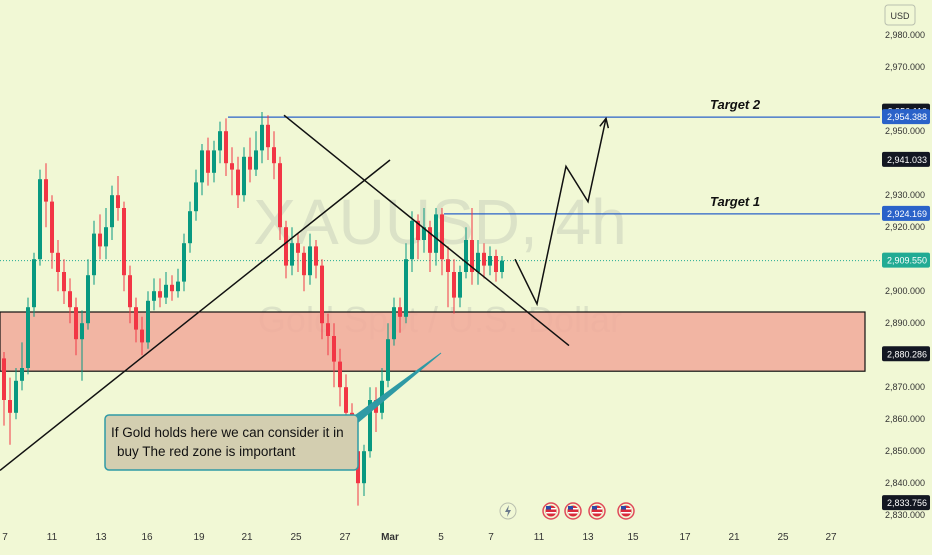 This screenshot has width=932, height=555. What do you see at coordinates (604, 122) in the screenshot?
I see `projection-arrowhead` at bounding box center [604, 122].